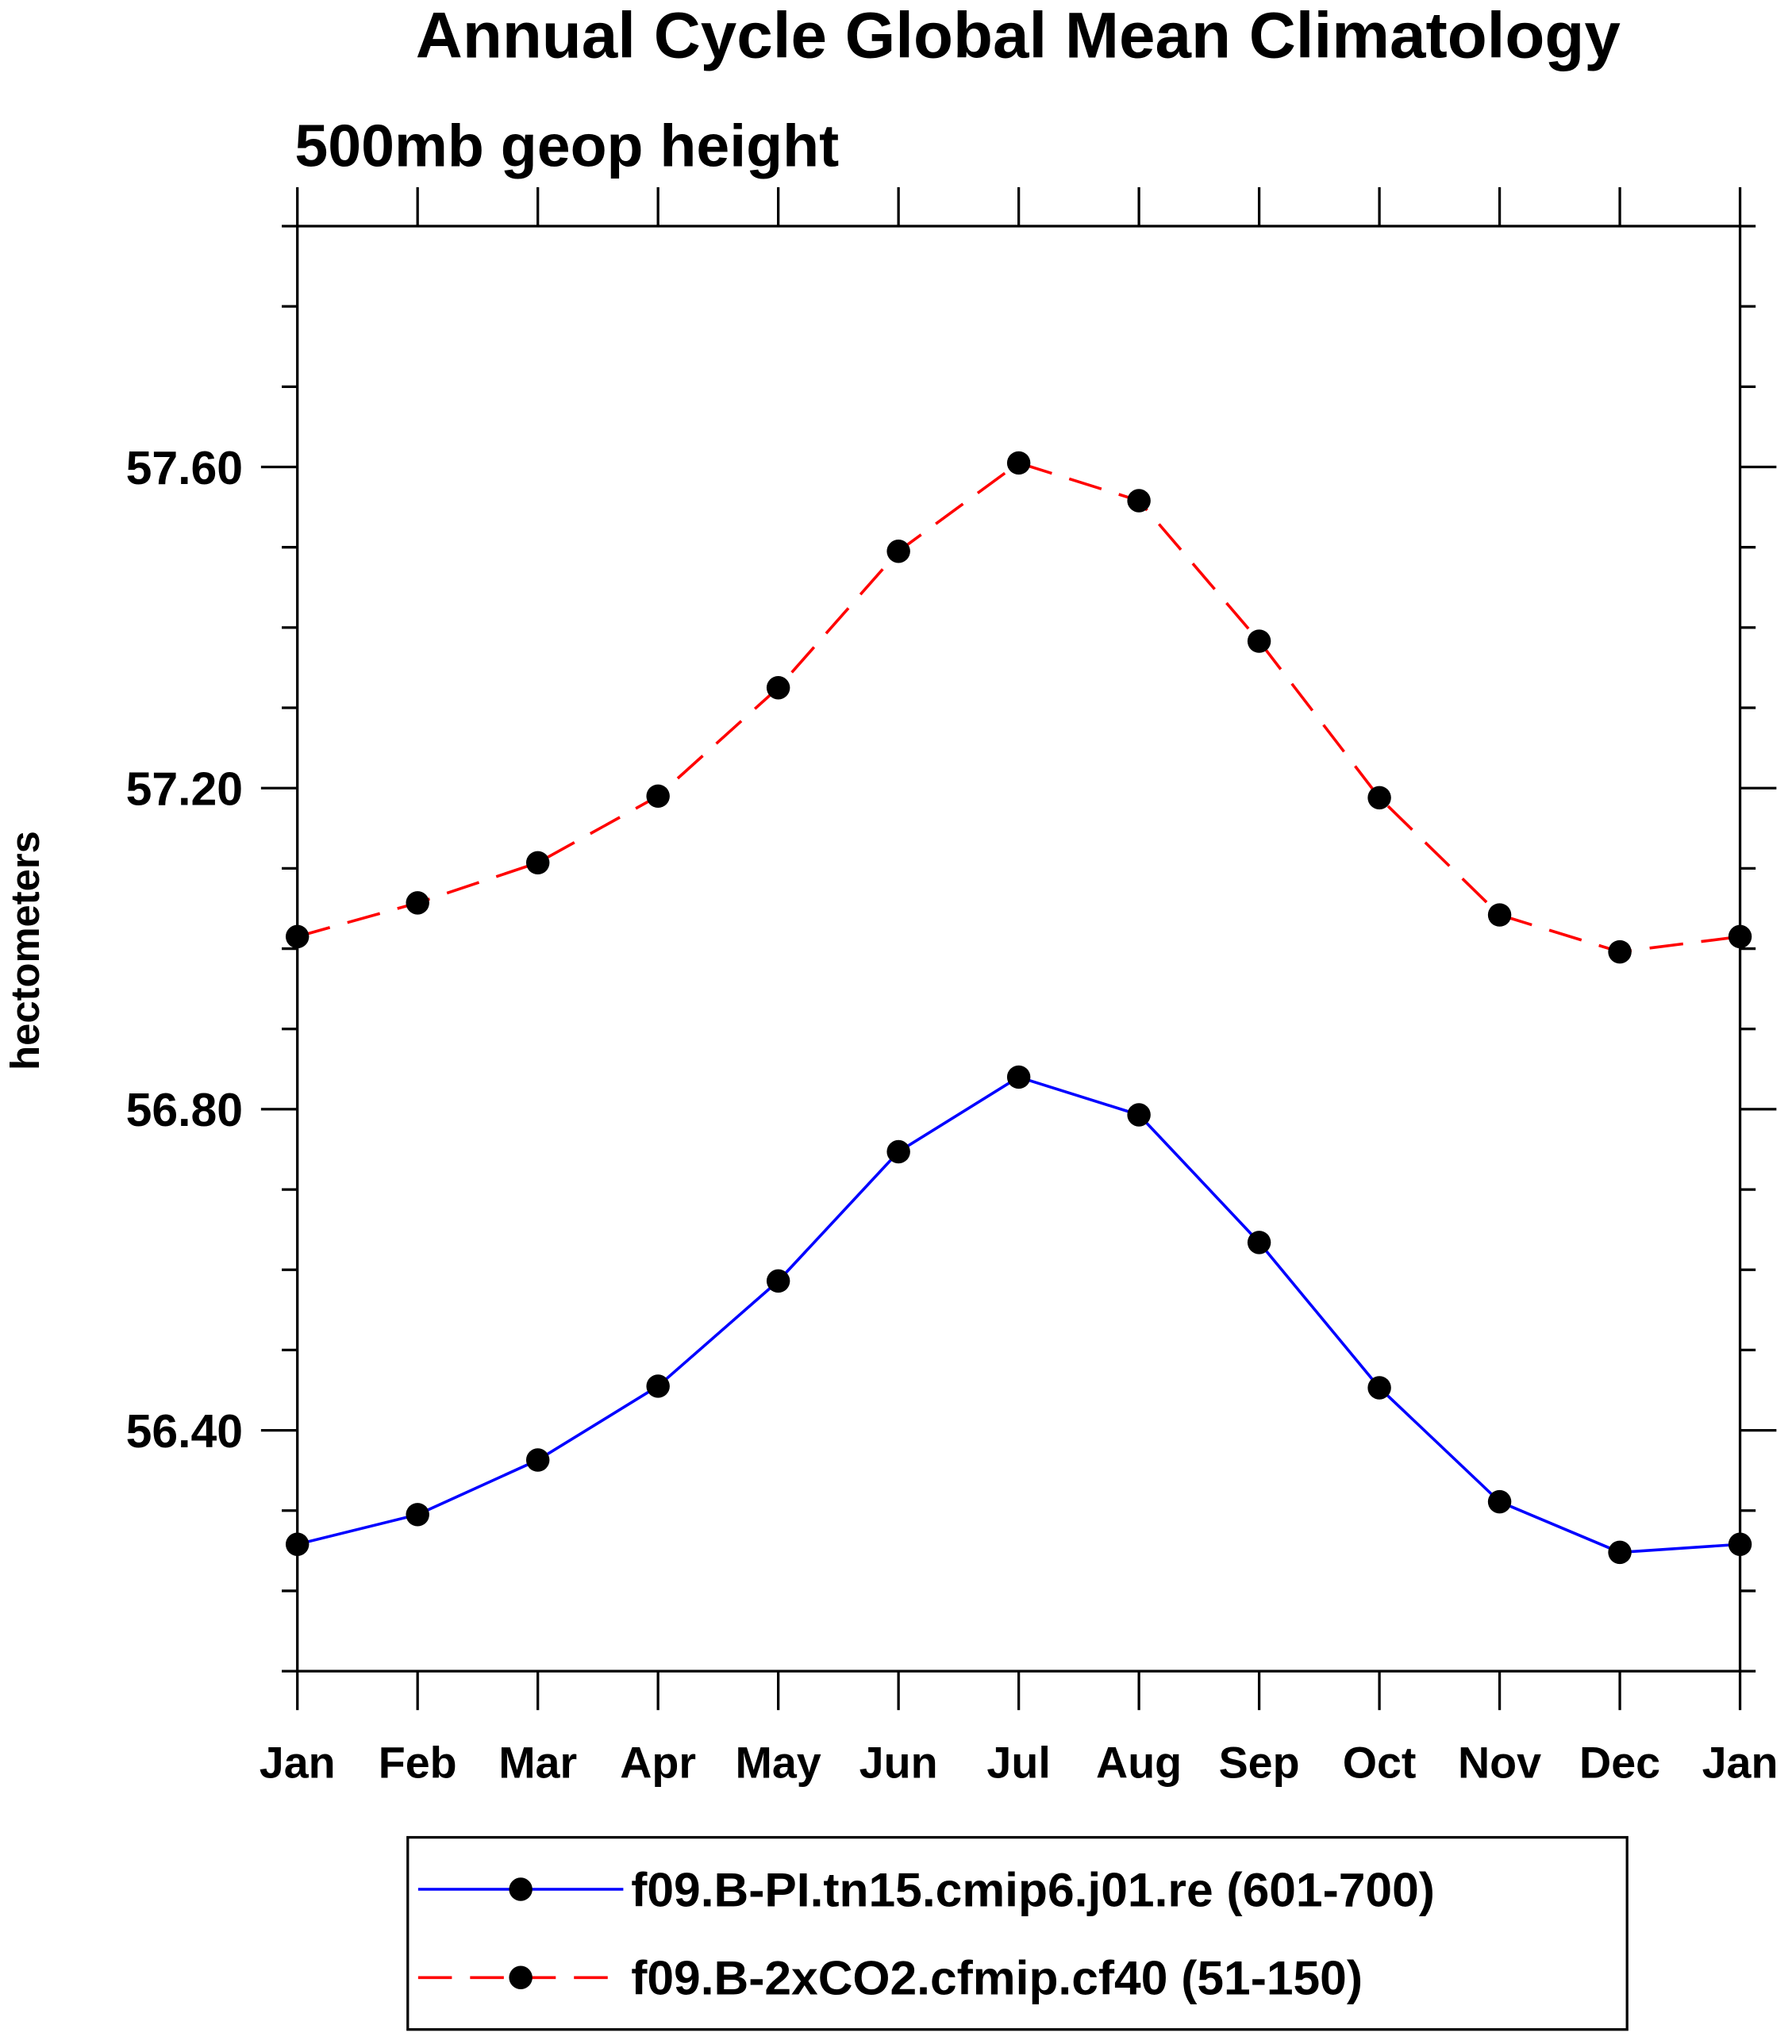  I want to click on x-tick-label: Apr, so click(658, 1762).